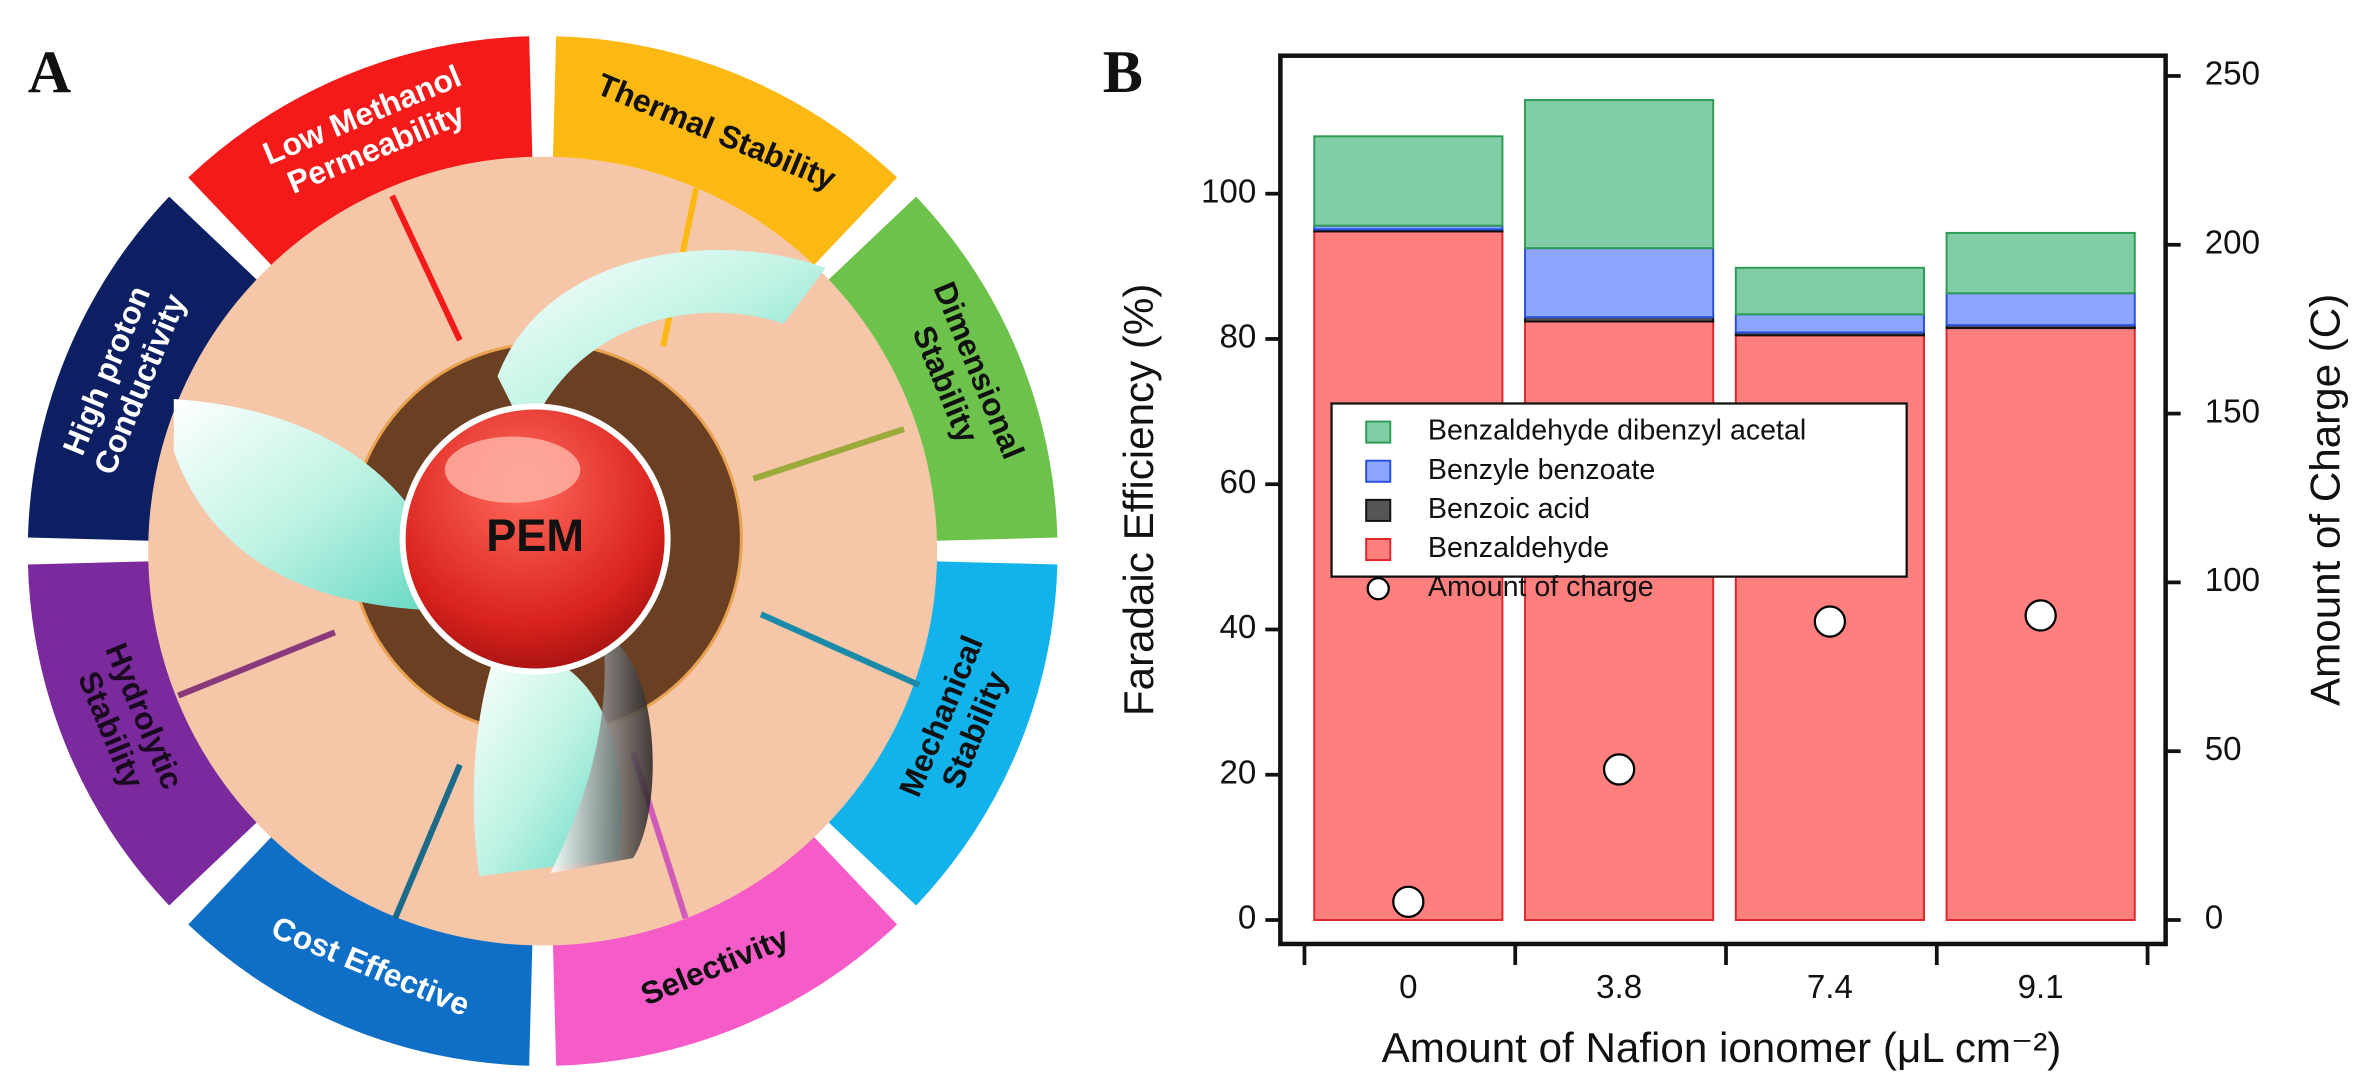 The image size is (2362, 1087). Describe the element at coordinates (1541, 470) in the screenshot. I see `legend-label: Benzyle benzoate` at that location.